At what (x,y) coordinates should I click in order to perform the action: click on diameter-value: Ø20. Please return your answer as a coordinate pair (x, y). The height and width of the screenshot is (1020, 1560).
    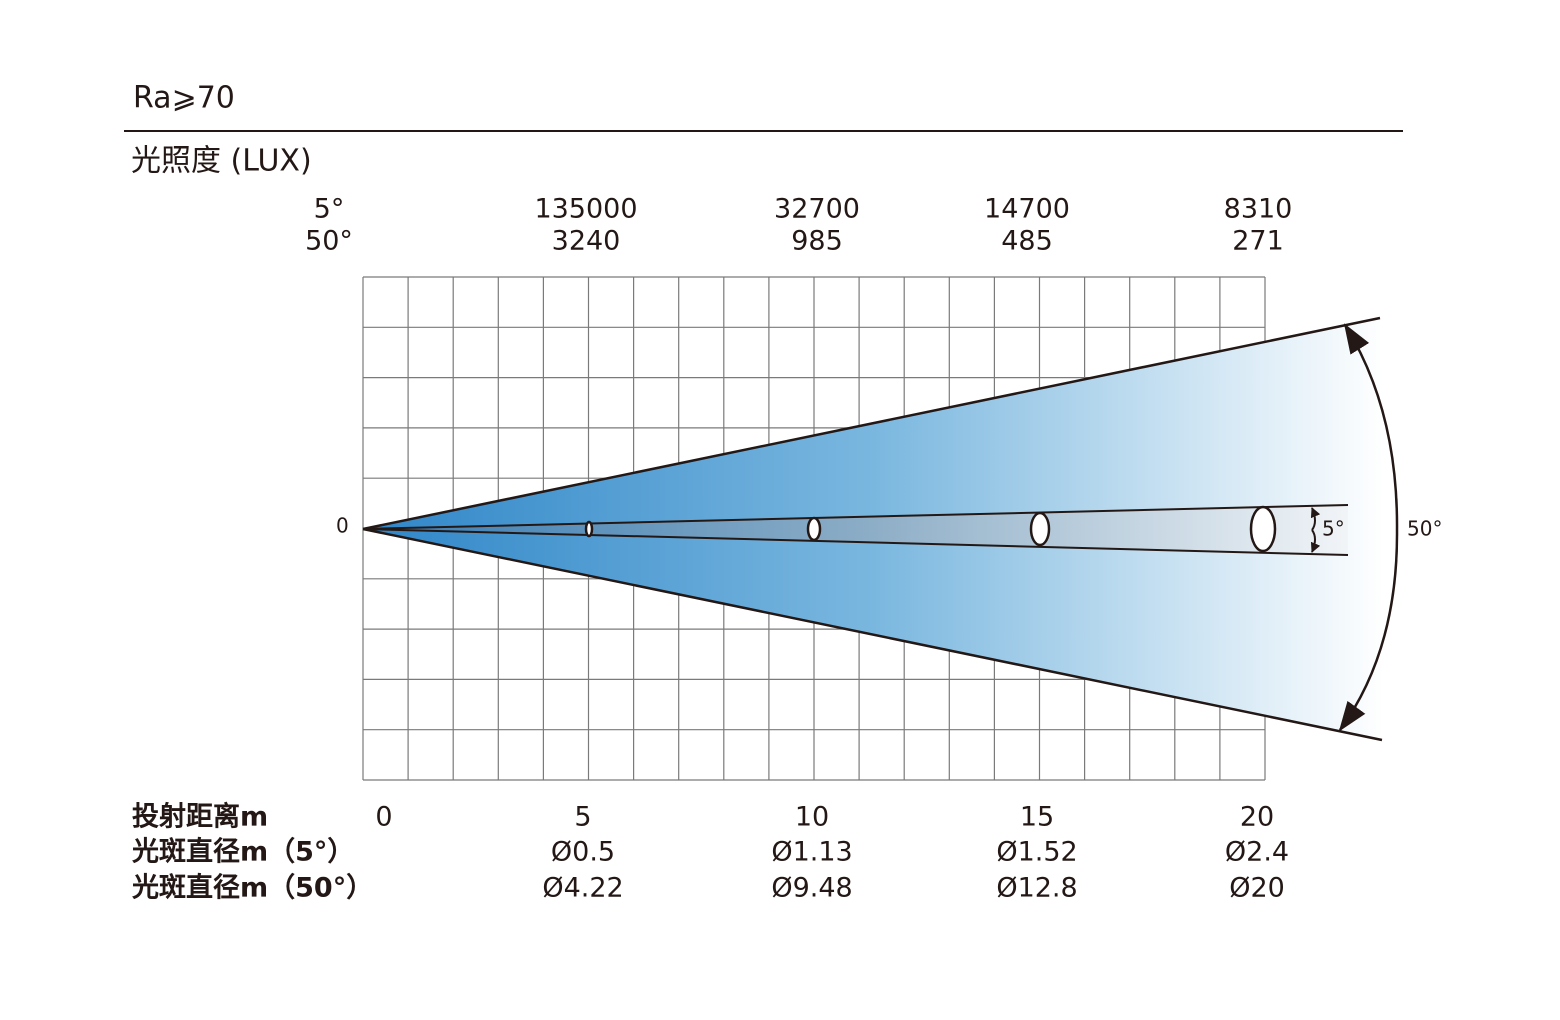
    Looking at the image, I should click on (1257, 888).